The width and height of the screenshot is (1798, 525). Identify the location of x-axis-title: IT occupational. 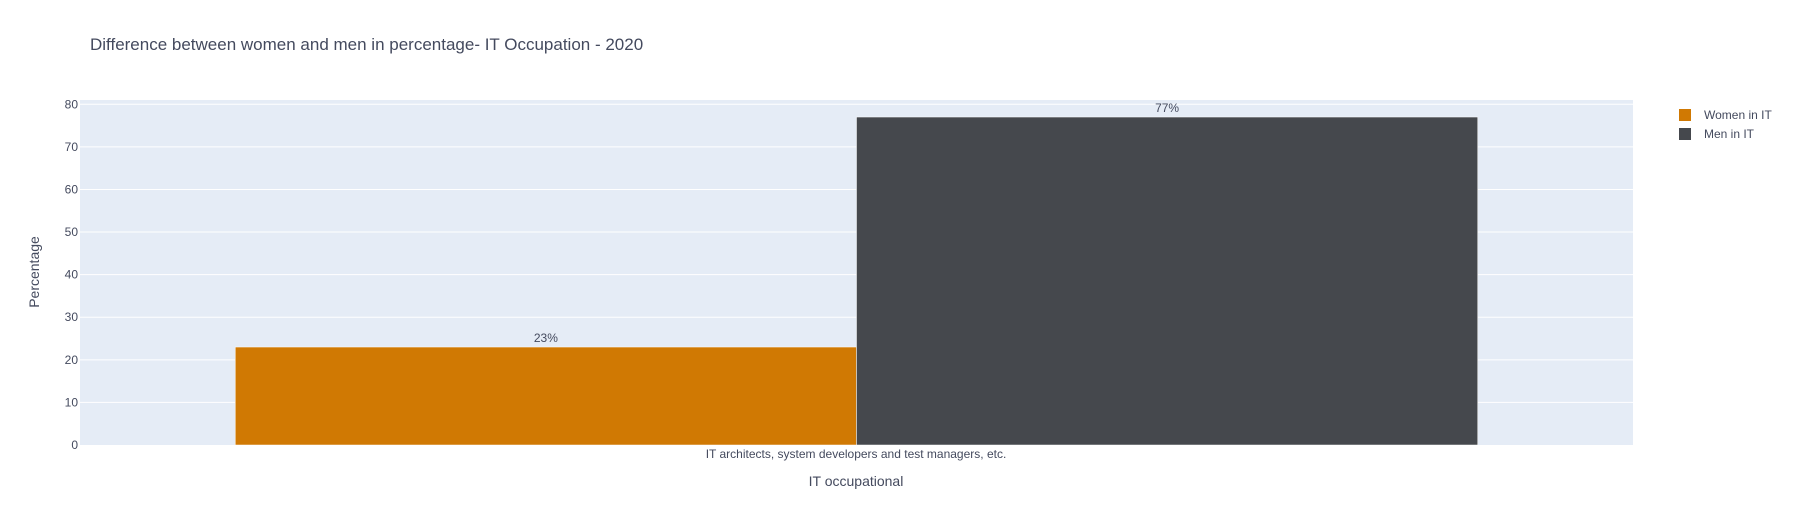
(856, 481).